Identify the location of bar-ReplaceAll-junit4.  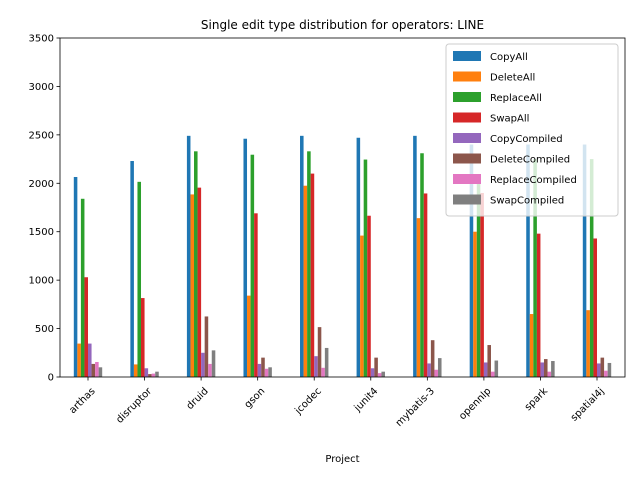
(365, 268).